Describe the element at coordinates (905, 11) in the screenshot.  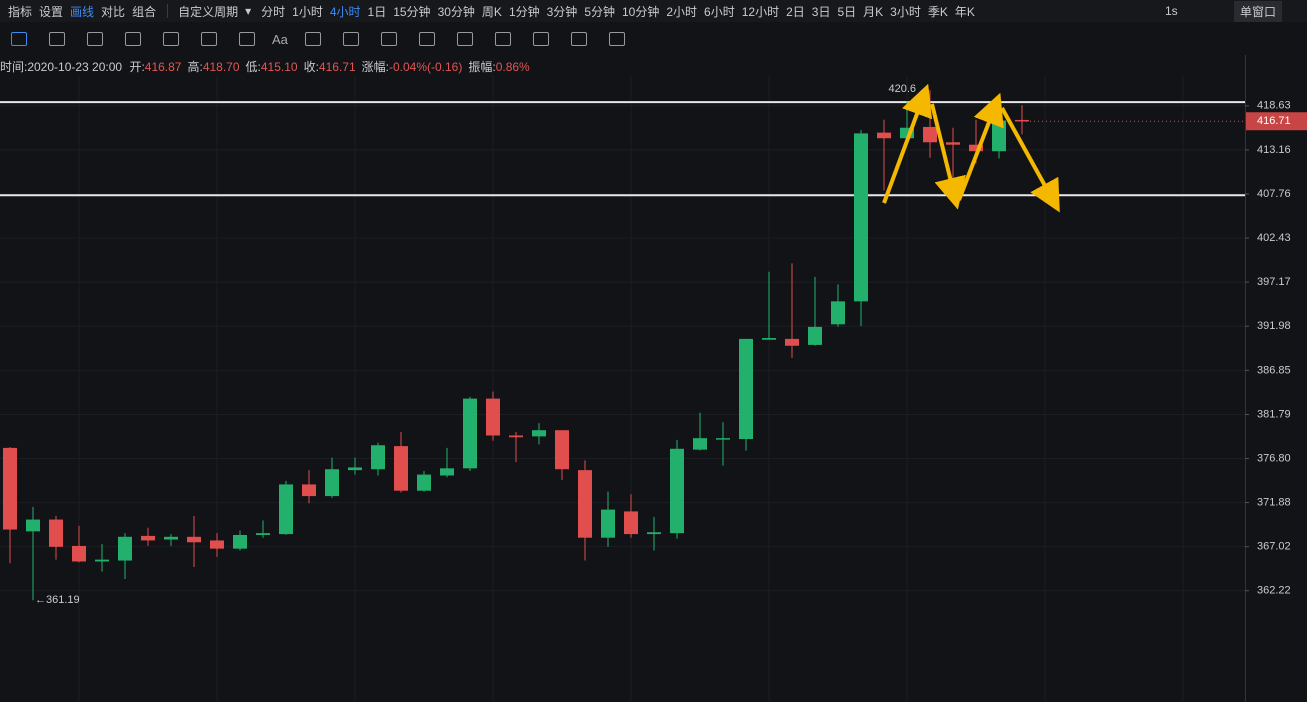
I see `period: 3小时` at that location.